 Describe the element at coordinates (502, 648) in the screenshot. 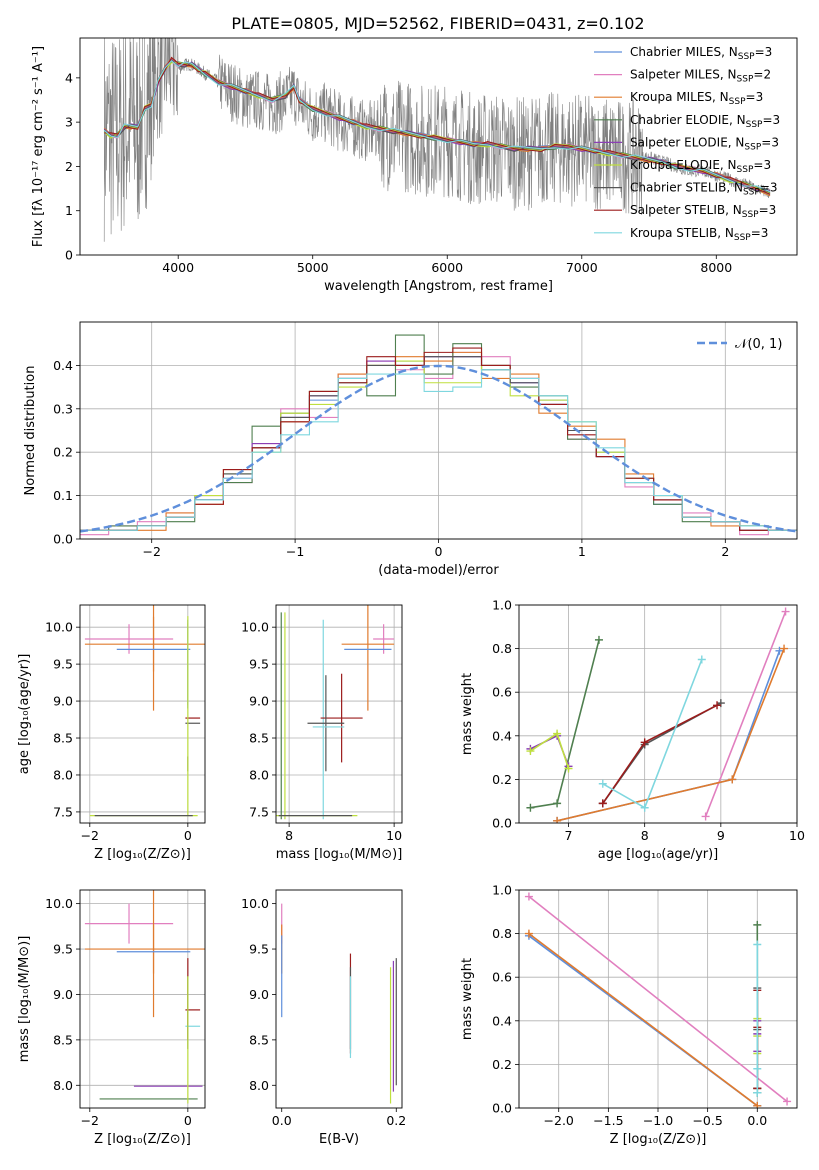

I see `massweight-vs-age-ytick-label: 0.8` at that location.